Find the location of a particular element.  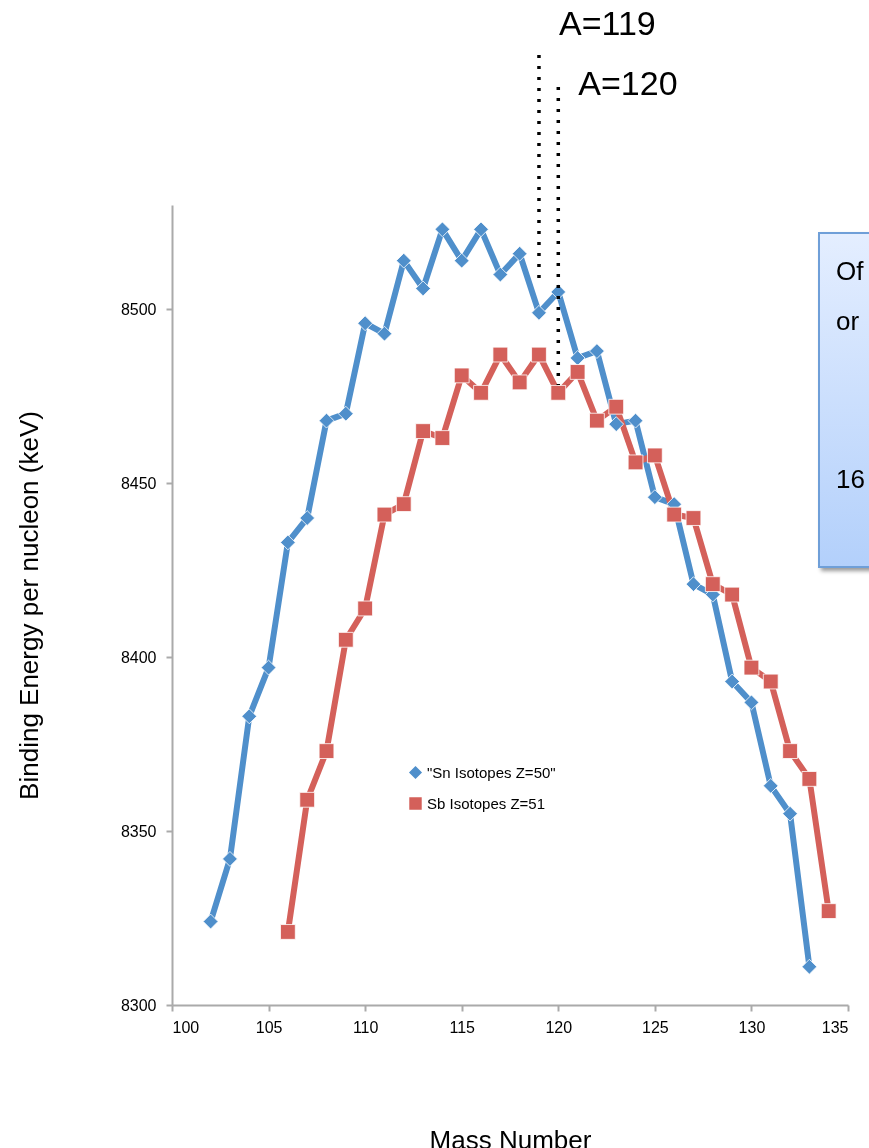

annotation: or is located at coordinates (848, 321).